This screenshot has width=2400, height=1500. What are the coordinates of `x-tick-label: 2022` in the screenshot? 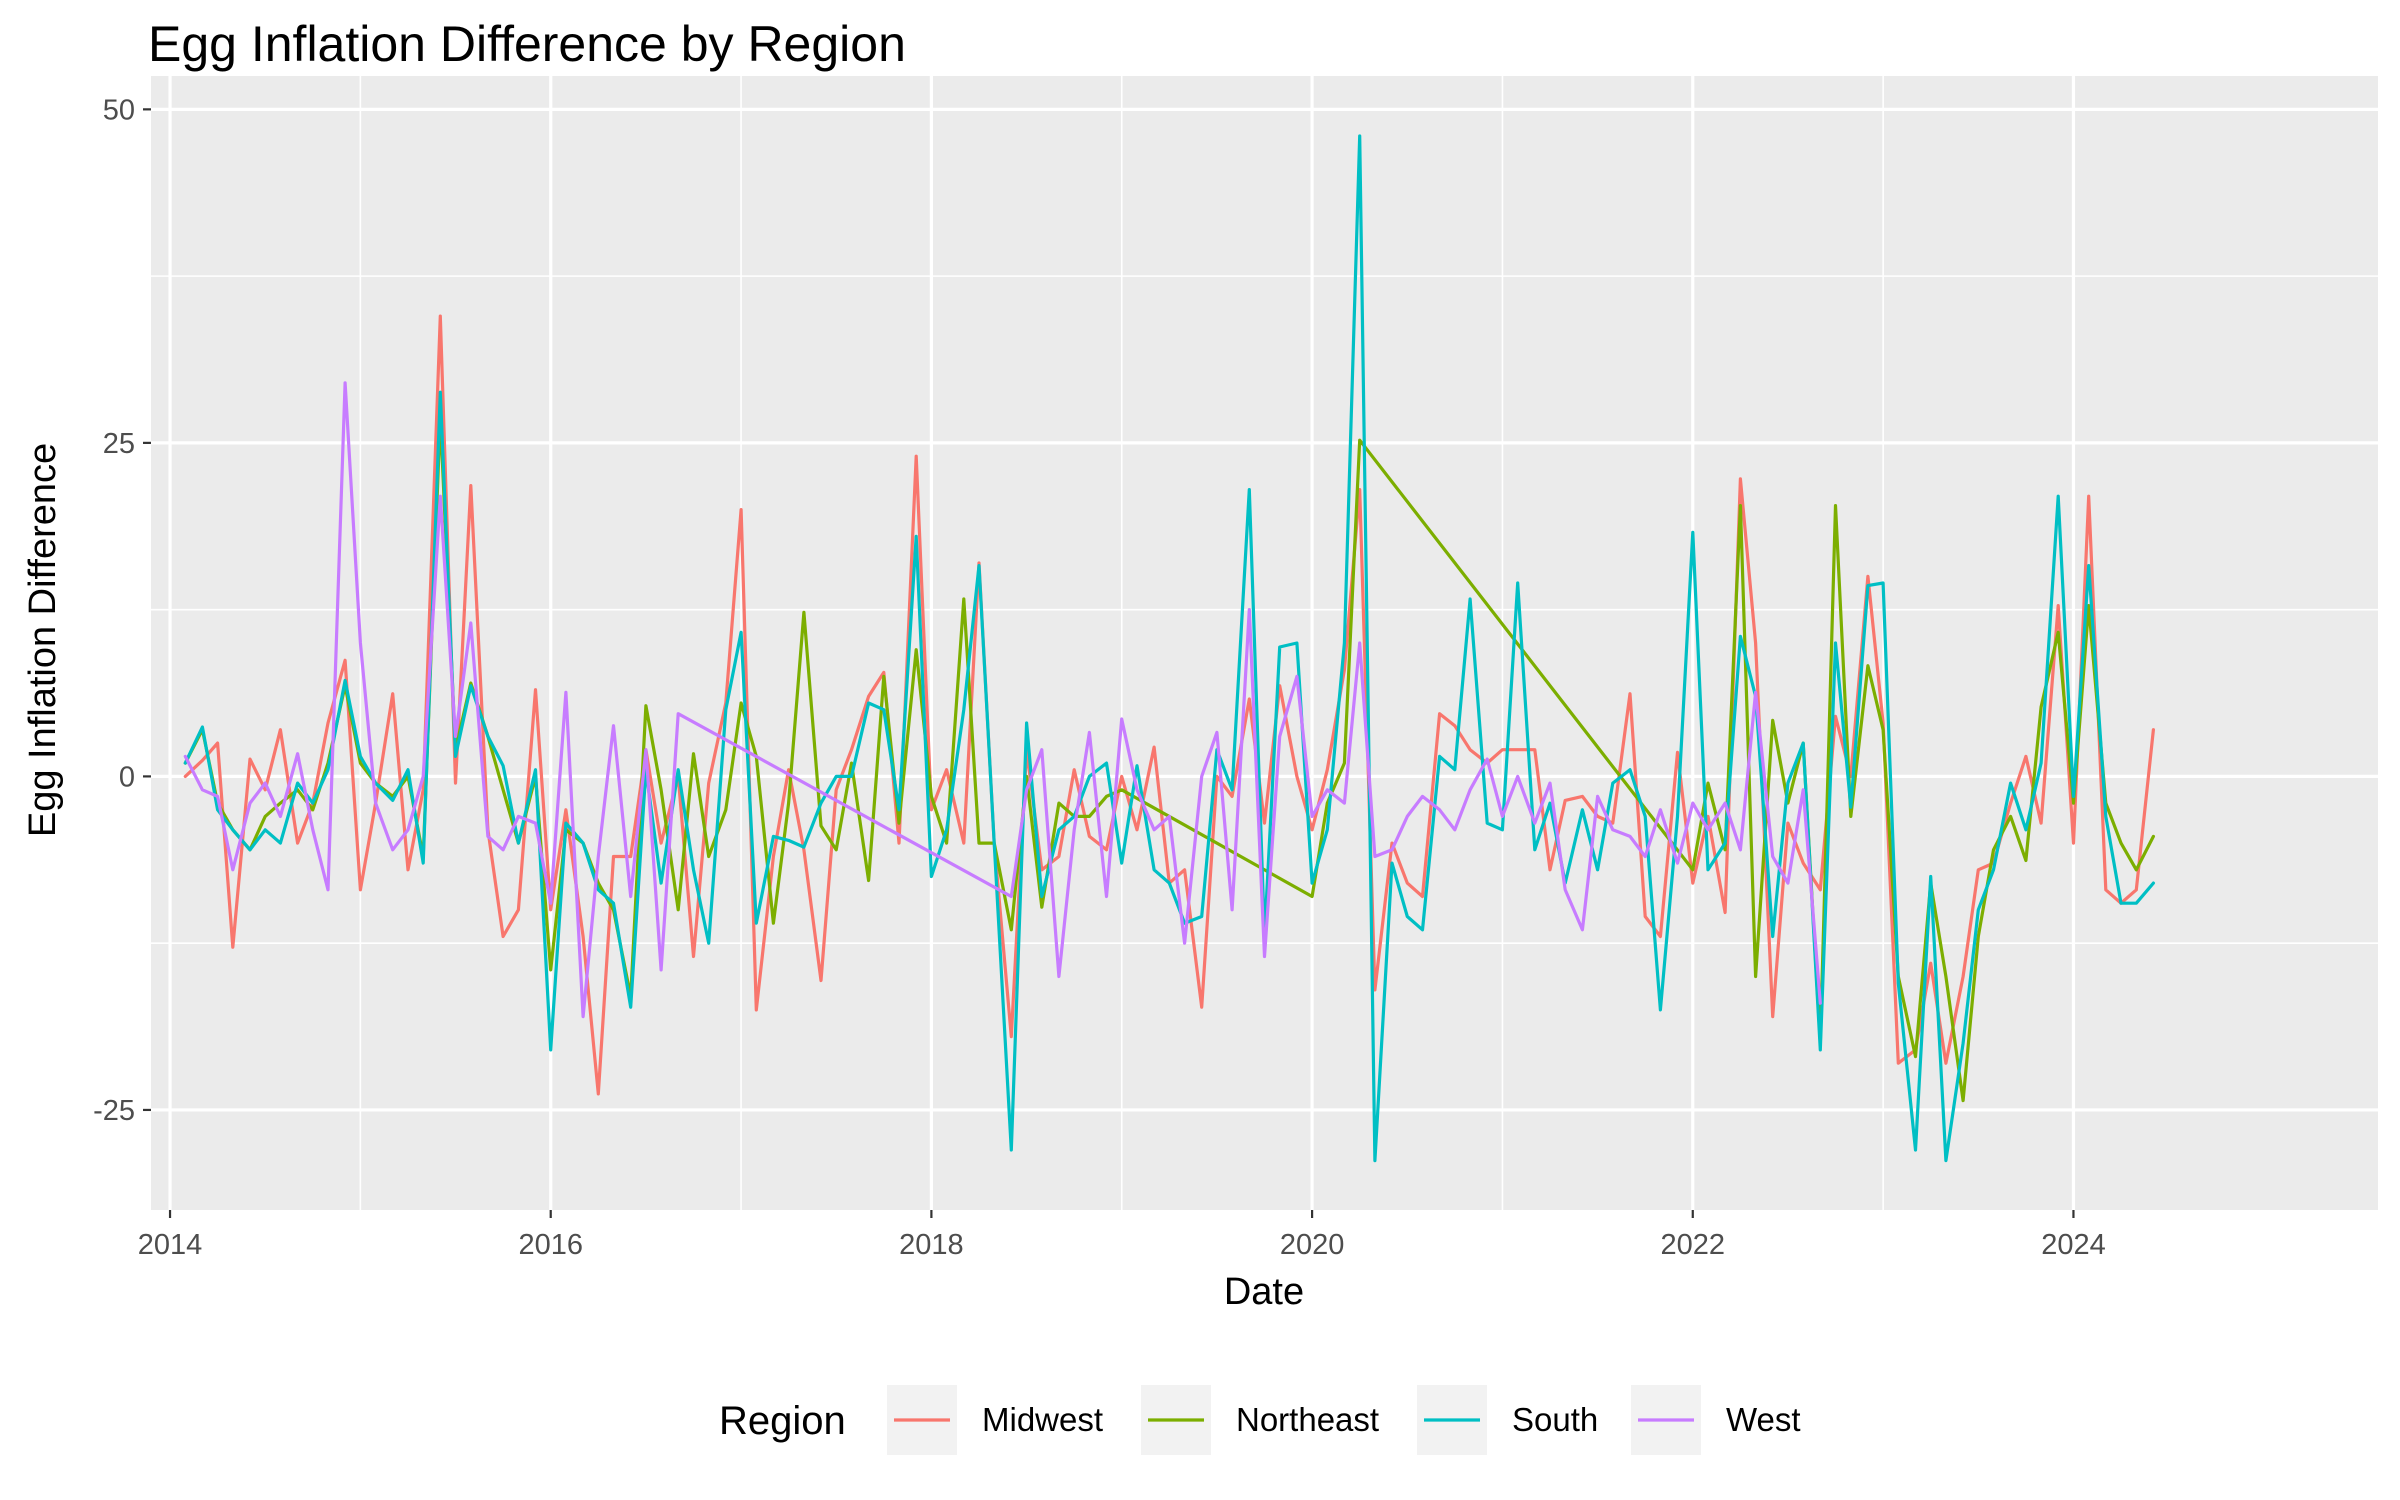 It's located at (1693, 1245).